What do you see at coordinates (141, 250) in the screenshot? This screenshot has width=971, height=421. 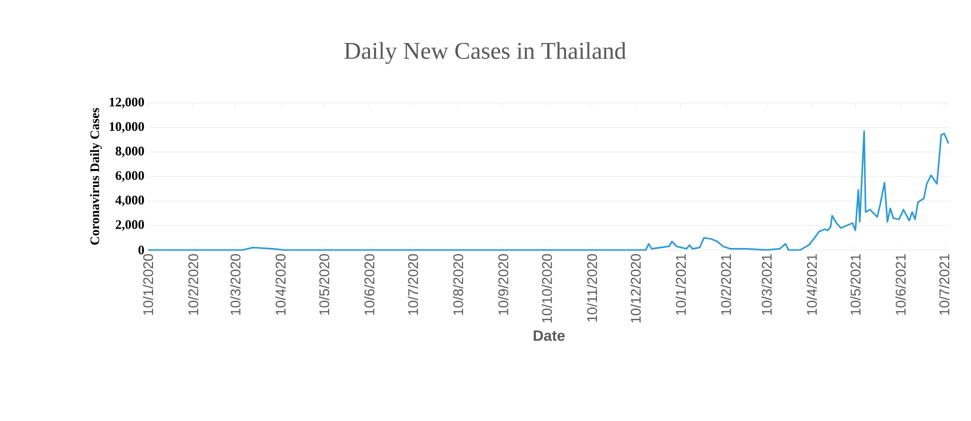 I see `y-tick-label: 0` at bounding box center [141, 250].